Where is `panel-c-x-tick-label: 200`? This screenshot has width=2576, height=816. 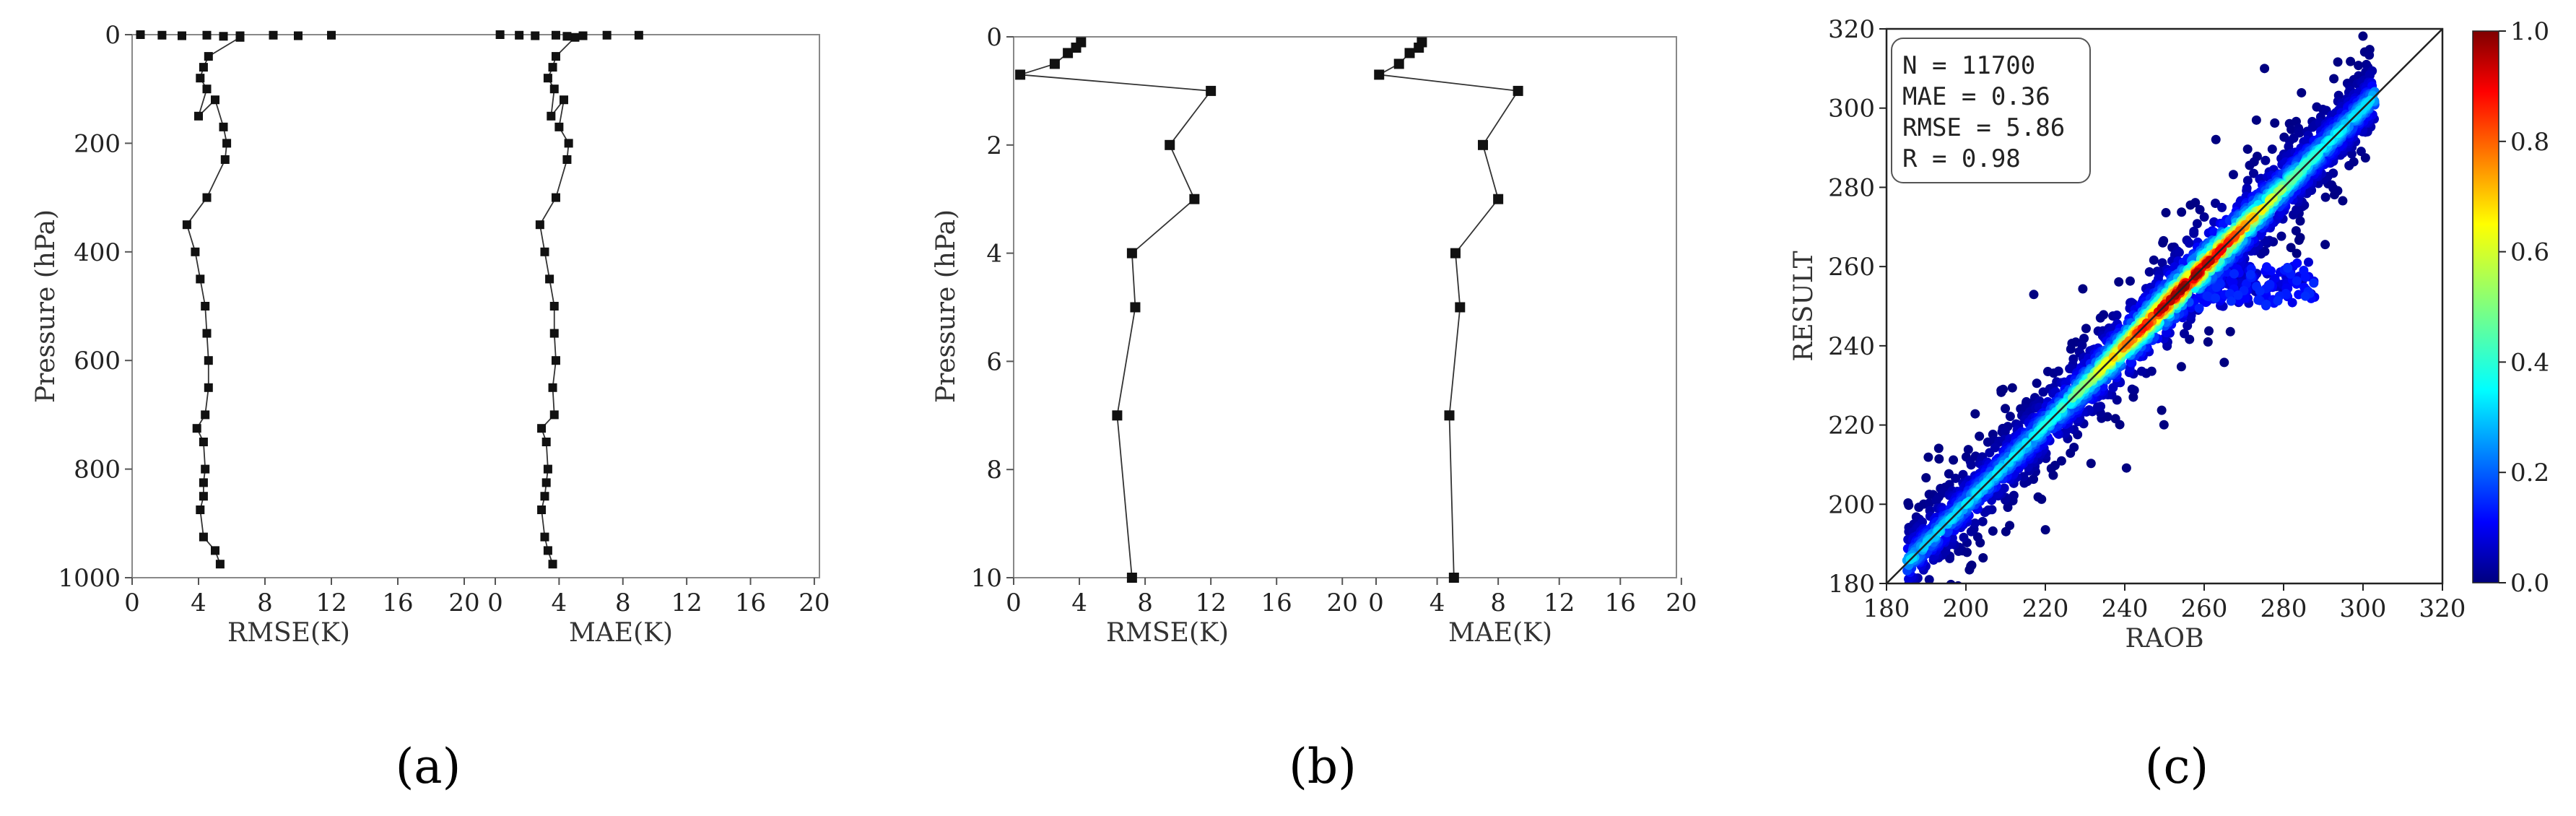 panel-c-x-tick-label: 200 is located at coordinates (1966, 608).